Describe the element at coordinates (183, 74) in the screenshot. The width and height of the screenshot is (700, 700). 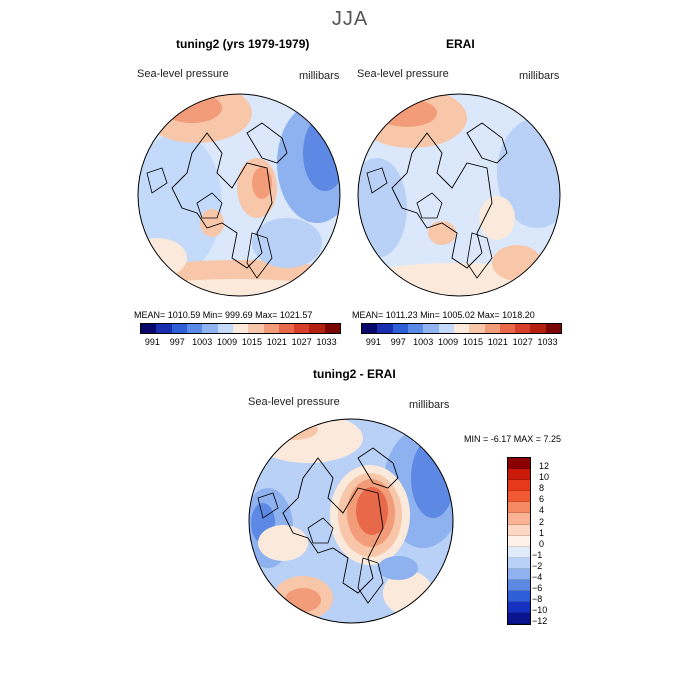
I see `left-field-label: Sea-level pressure` at that location.